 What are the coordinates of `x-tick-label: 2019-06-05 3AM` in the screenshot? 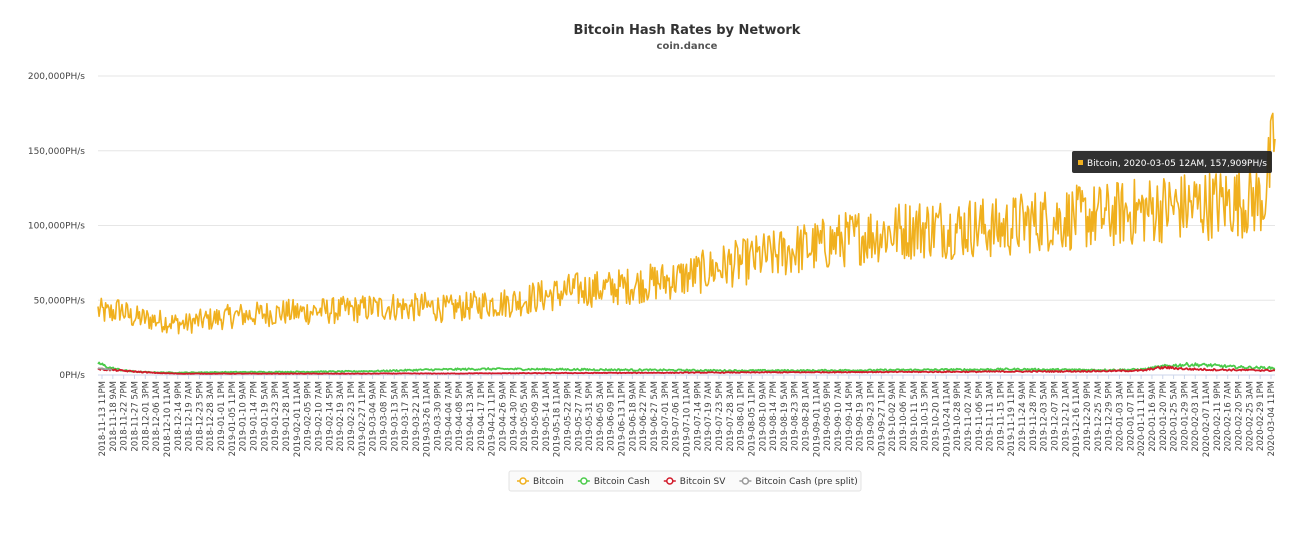 It's located at (601, 416).